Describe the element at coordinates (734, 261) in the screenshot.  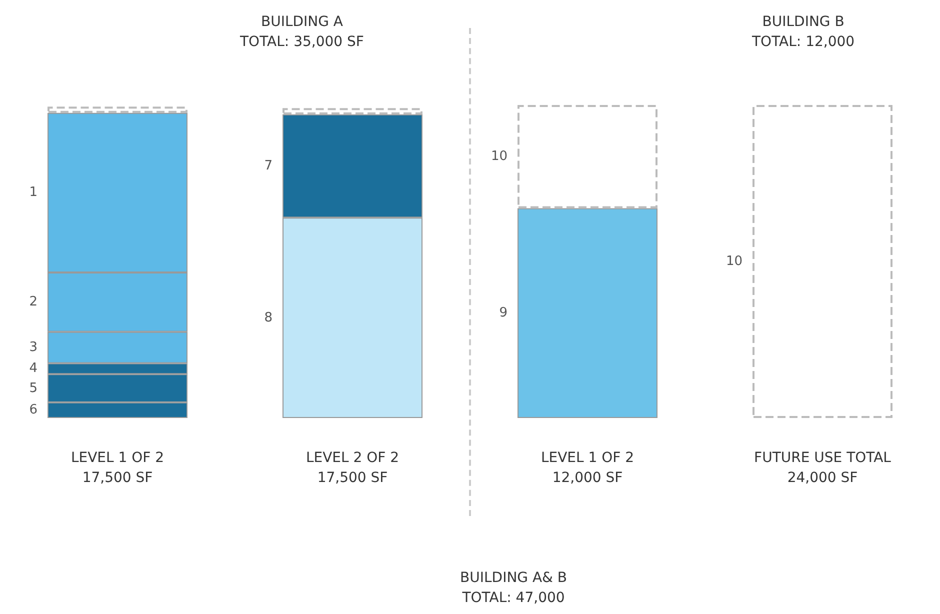
I see `text: 10` at that location.